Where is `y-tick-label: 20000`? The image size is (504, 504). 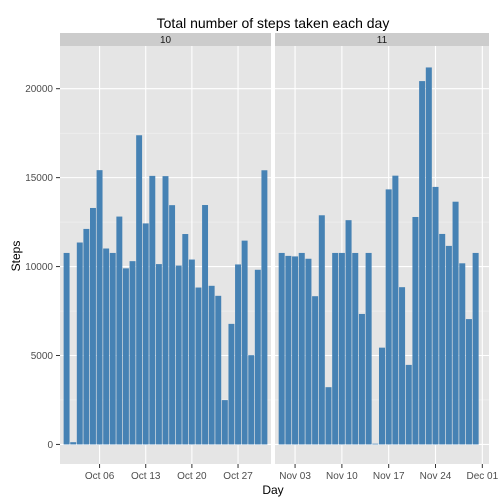 y-tick-label: 20000 is located at coordinates (39, 89).